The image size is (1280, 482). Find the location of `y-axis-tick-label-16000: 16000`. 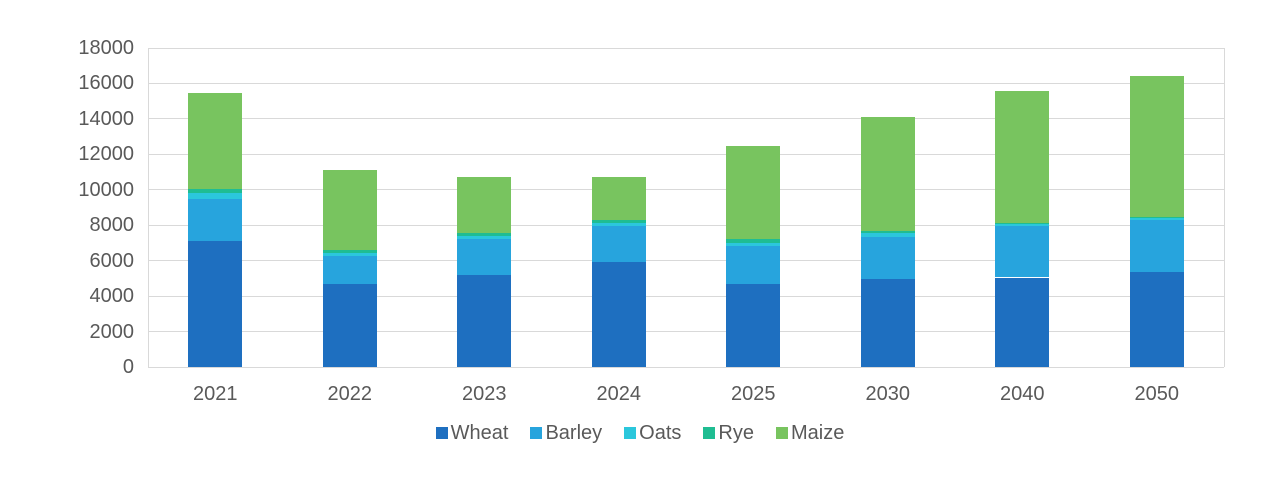

y-axis-tick-label-16000: 16000 is located at coordinates (106, 83).